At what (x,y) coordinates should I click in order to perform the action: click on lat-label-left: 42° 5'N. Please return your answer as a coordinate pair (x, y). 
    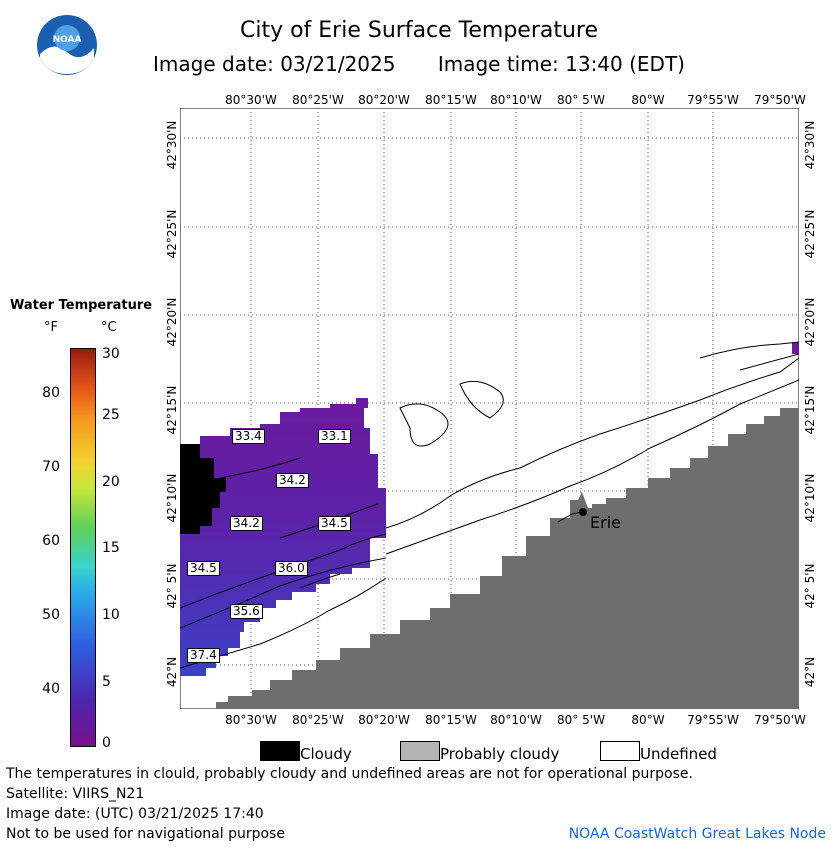
    Looking at the image, I should click on (172, 586).